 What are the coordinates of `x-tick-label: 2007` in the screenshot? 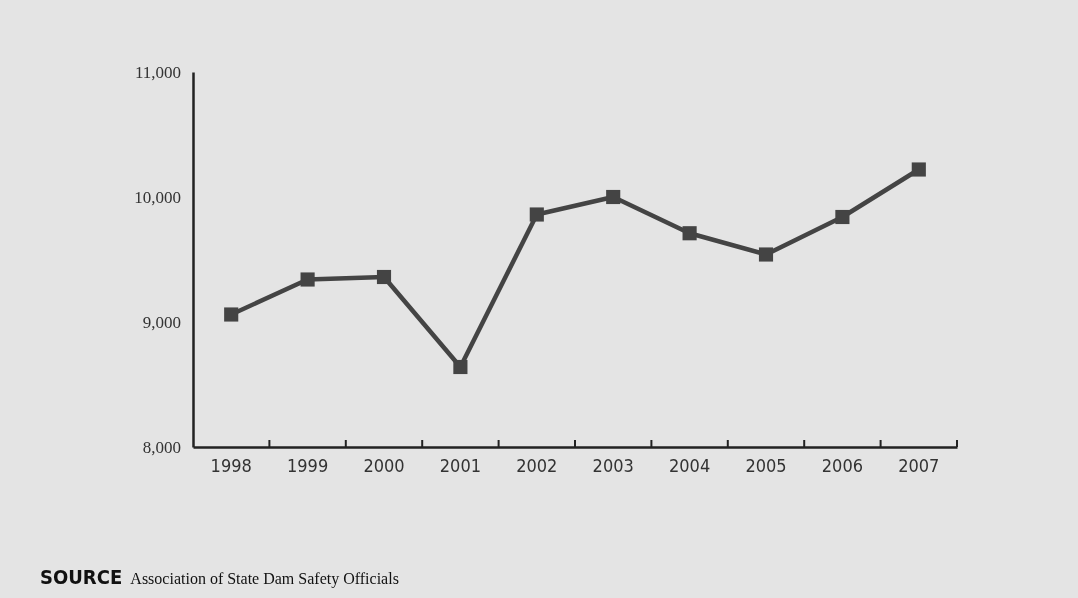 It's located at (919, 465).